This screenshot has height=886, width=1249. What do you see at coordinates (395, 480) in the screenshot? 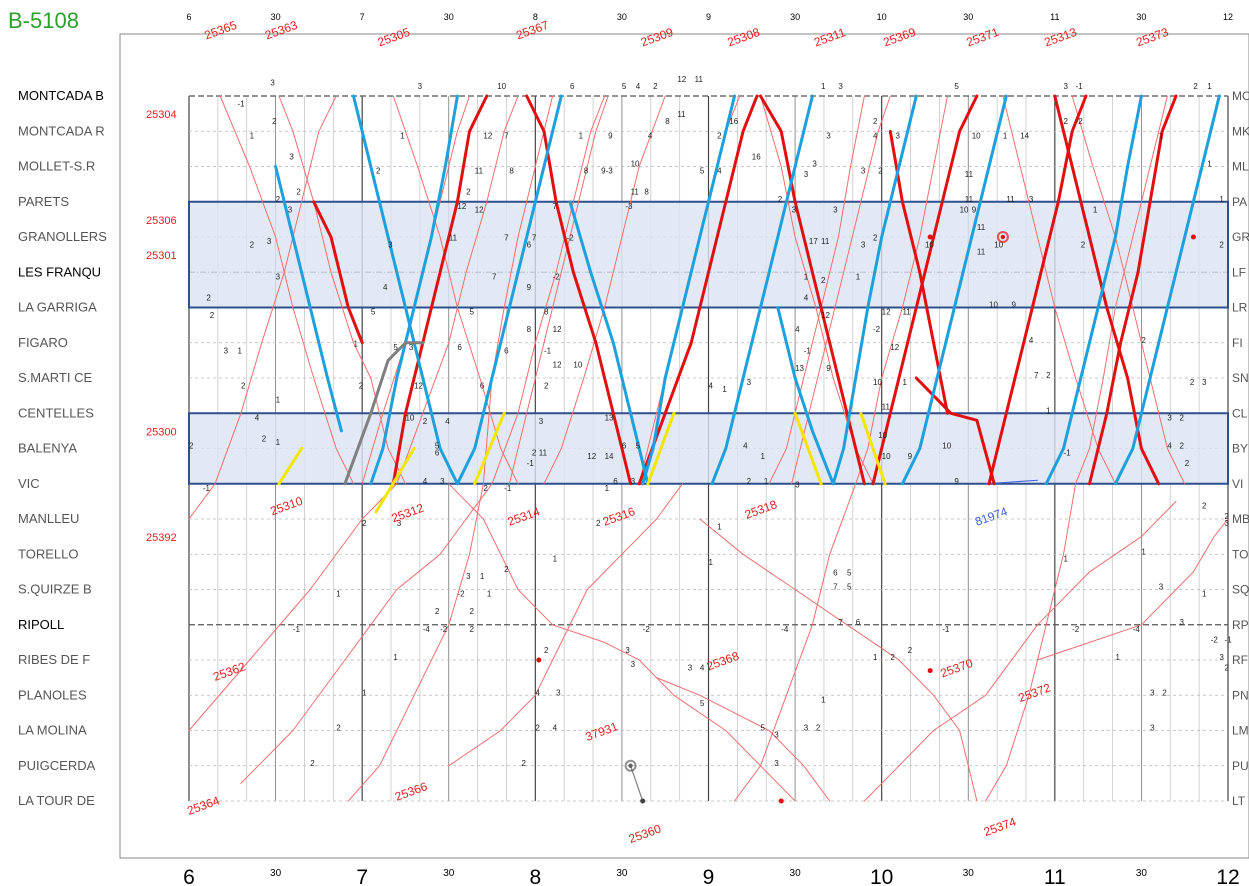
I see `train-line-y2` at bounding box center [395, 480].